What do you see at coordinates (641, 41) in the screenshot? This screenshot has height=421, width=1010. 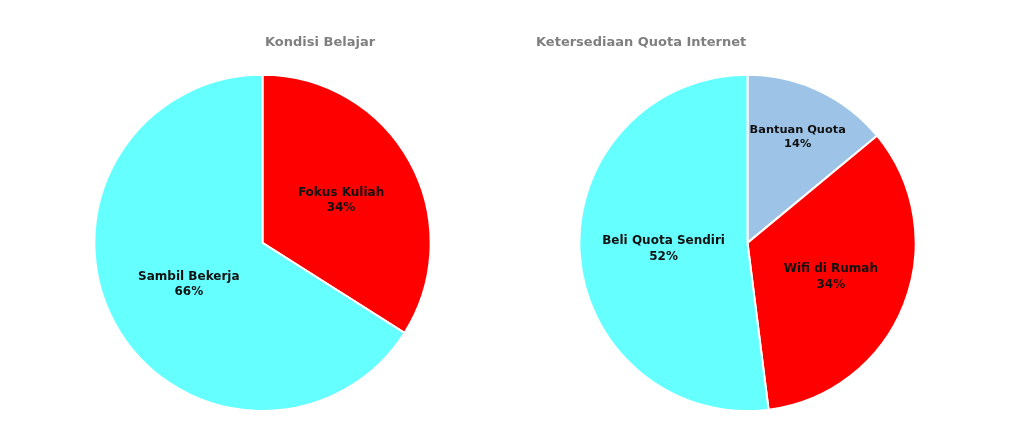 I see `chart-title: Ketersediaan Quota Internet` at bounding box center [641, 41].